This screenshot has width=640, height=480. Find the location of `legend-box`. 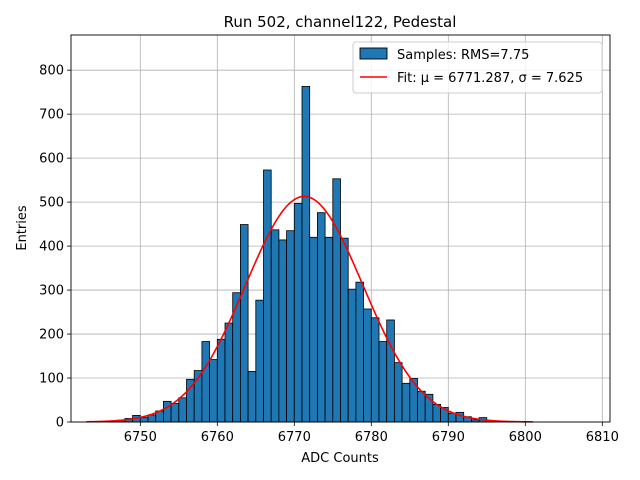

legend-box is located at coordinates (477, 67).